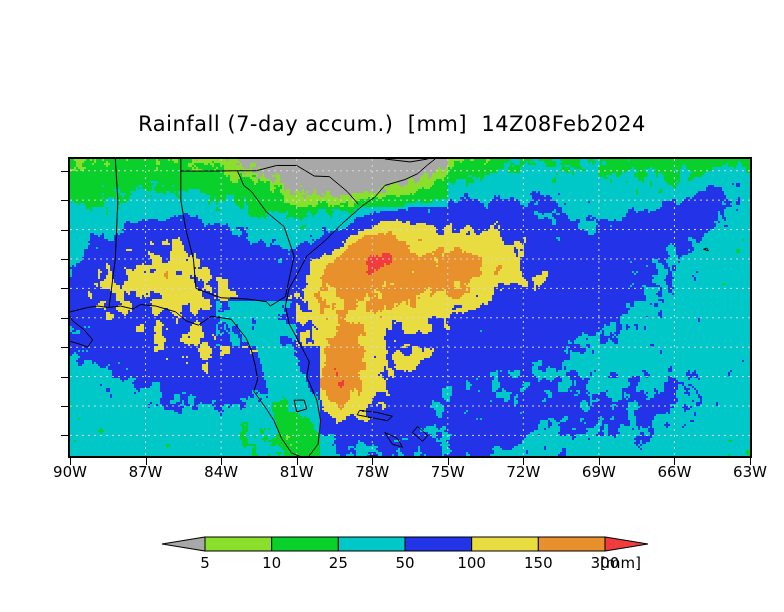  Describe the element at coordinates (372, 472) in the screenshot. I see `x-axis-label: 78W` at that location.